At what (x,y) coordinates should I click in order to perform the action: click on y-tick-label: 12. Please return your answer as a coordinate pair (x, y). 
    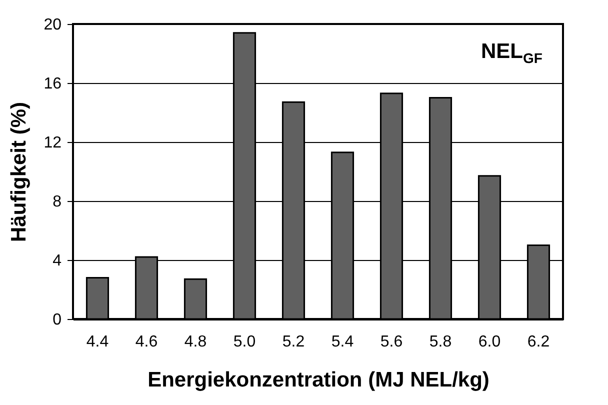
    Looking at the image, I should click on (53, 143).